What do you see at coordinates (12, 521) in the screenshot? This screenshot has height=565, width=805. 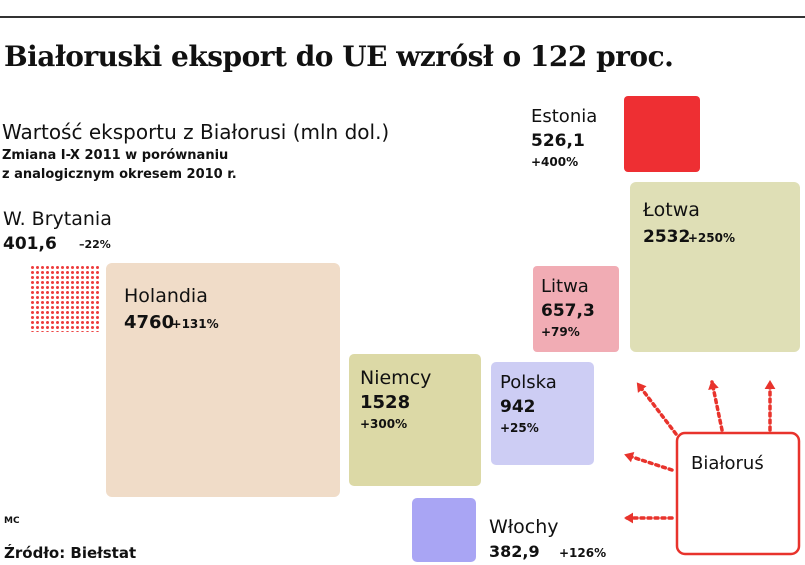 I see `author-initials: MC` at bounding box center [12, 521].